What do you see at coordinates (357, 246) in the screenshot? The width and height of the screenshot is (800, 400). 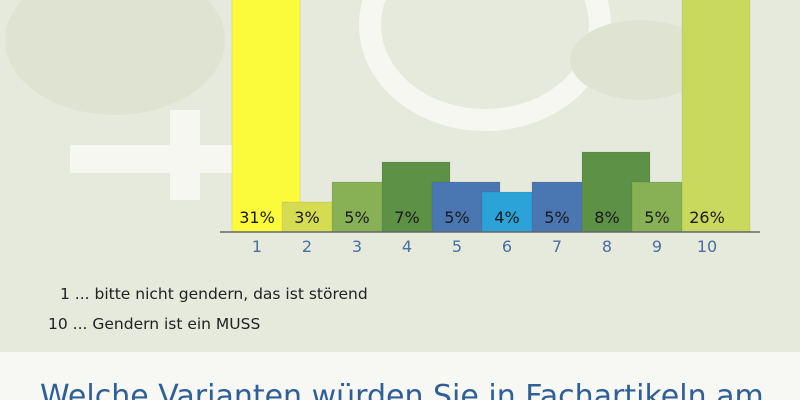 I see `x-tick-3: 3` at bounding box center [357, 246].